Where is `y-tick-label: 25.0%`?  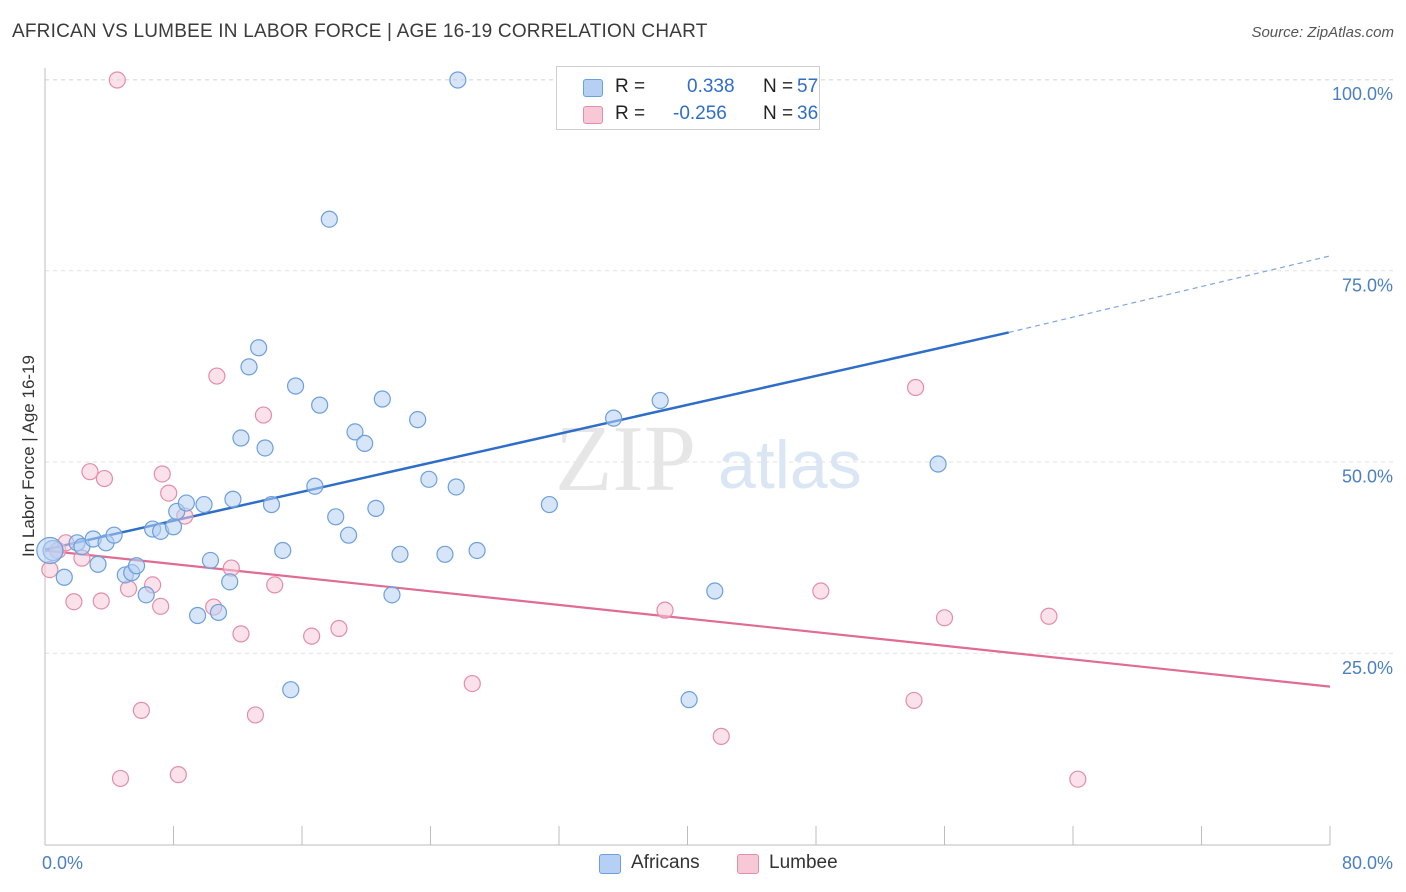 y-tick-label: 25.0% is located at coordinates (1367, 668).